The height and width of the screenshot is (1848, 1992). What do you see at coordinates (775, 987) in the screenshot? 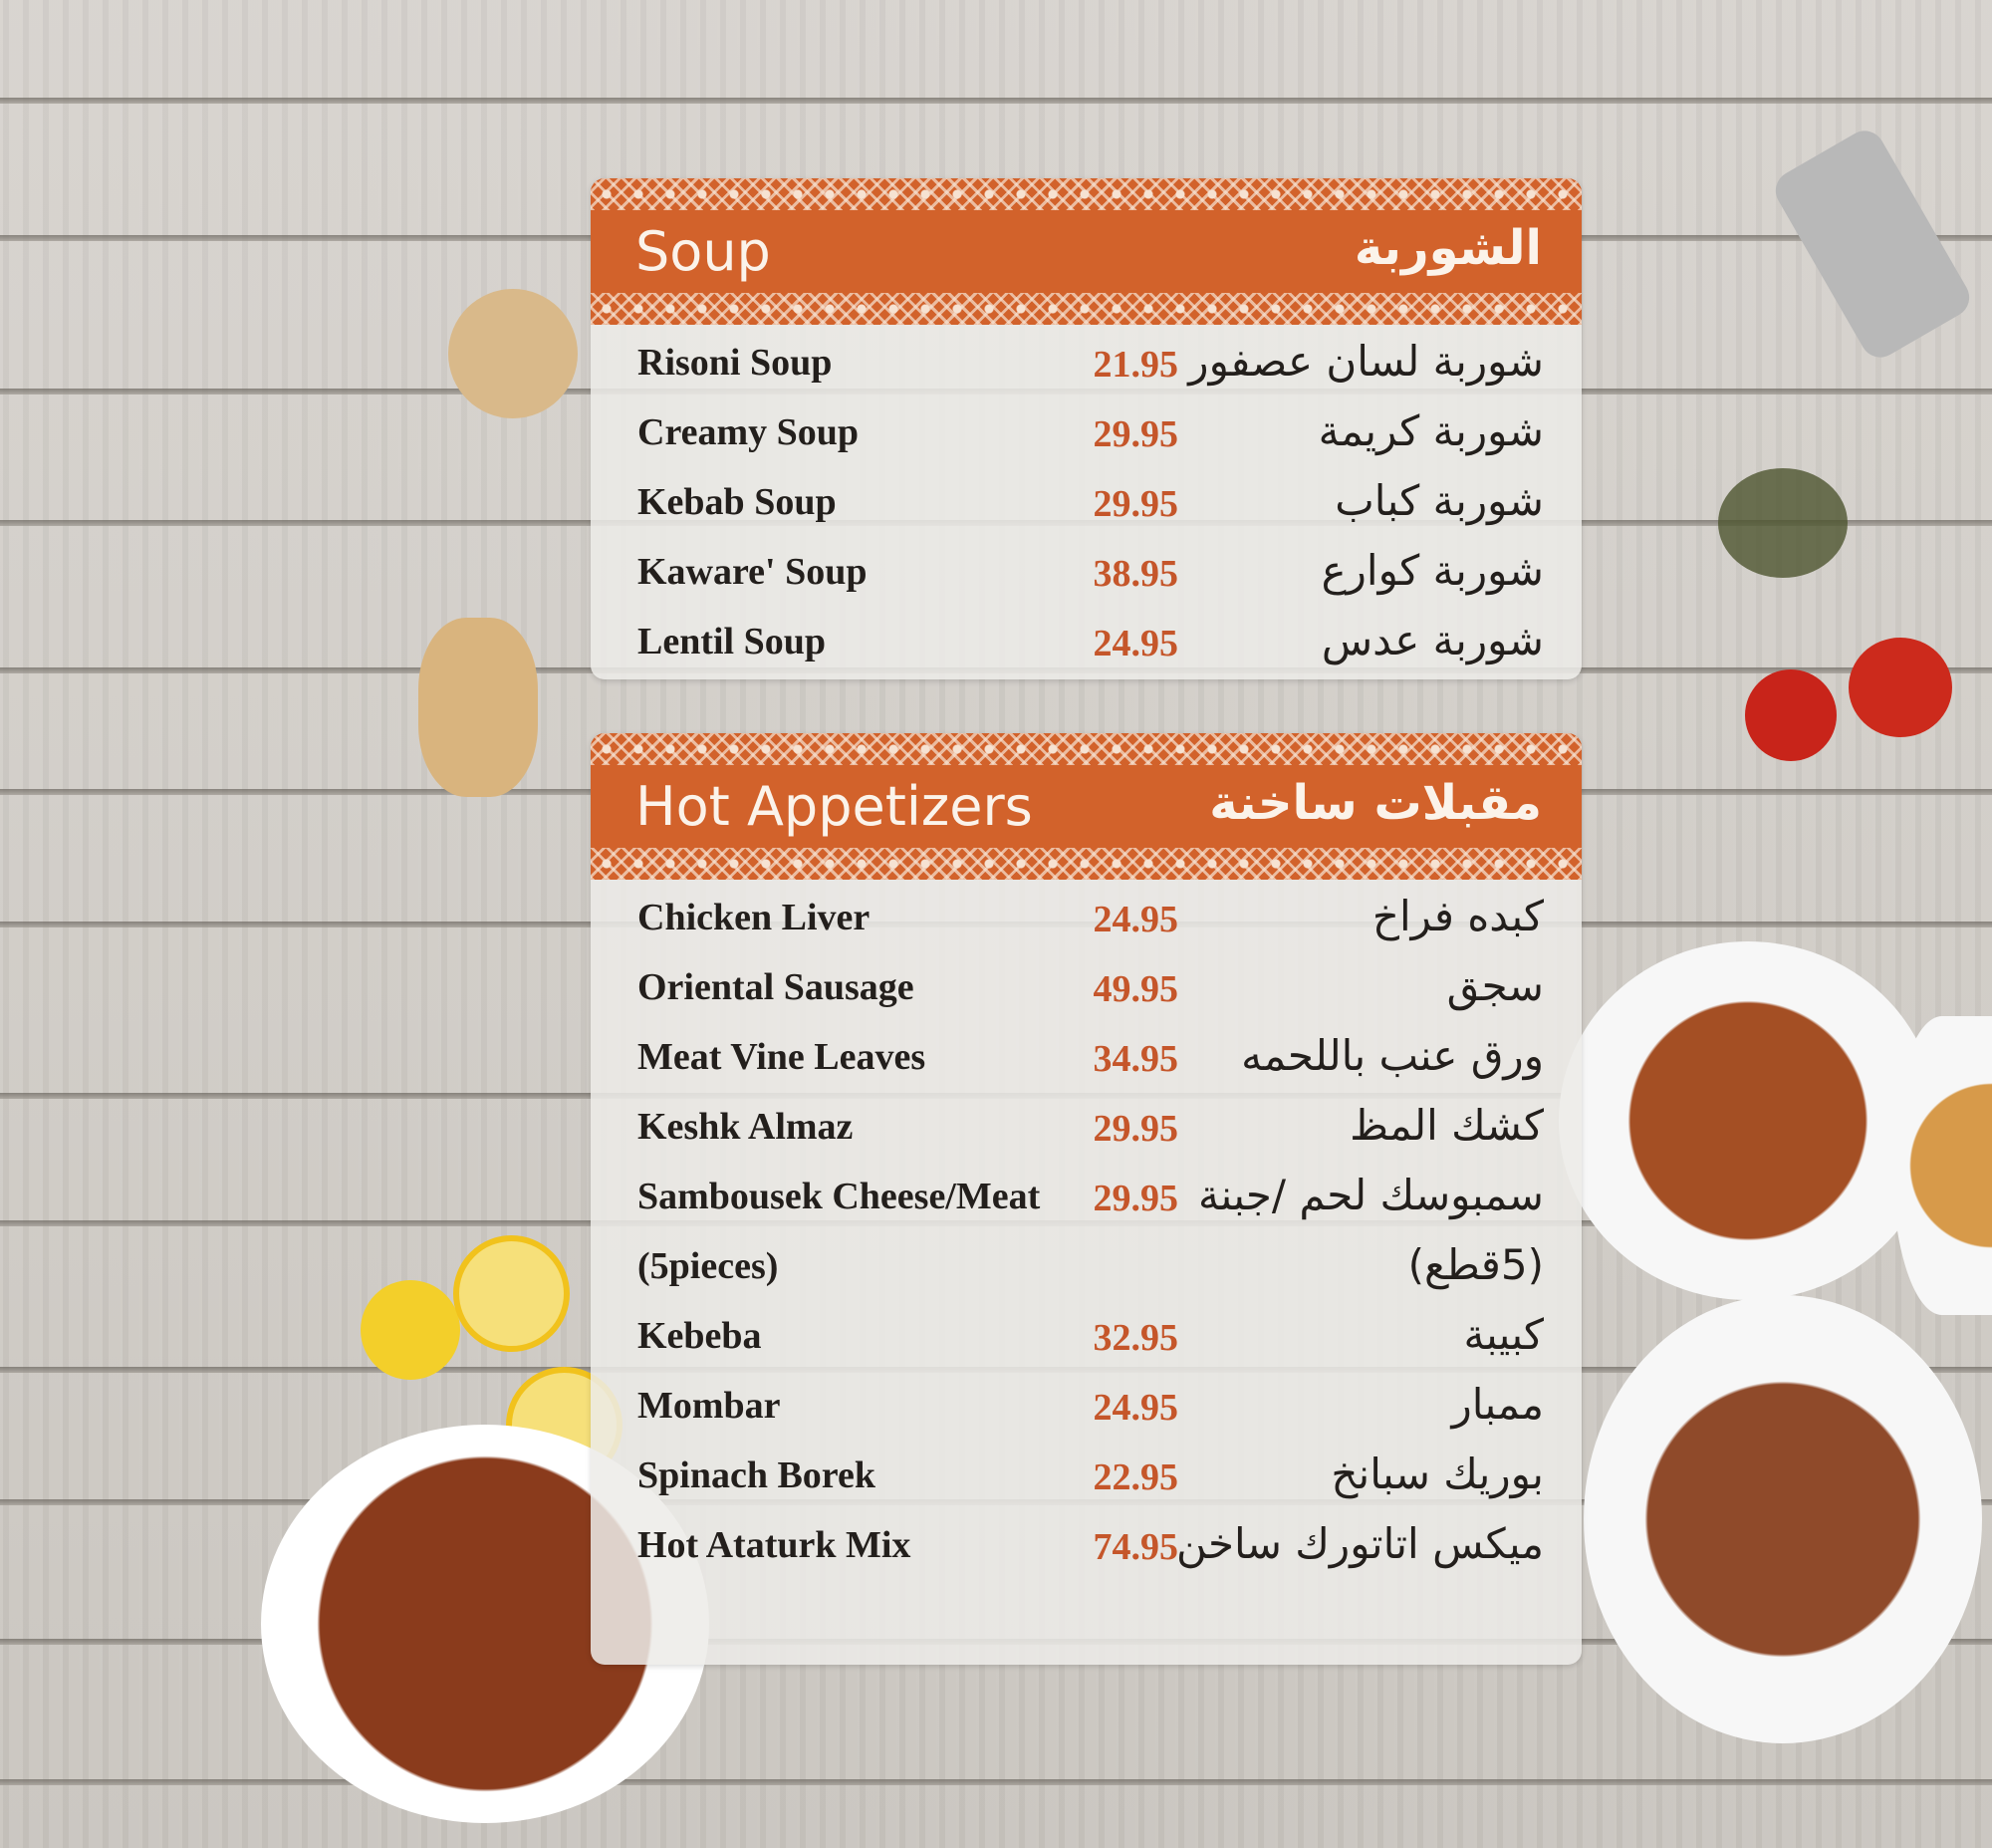
I see `item-name-en: Oriental Sausage` at bounding box center [775, 987].